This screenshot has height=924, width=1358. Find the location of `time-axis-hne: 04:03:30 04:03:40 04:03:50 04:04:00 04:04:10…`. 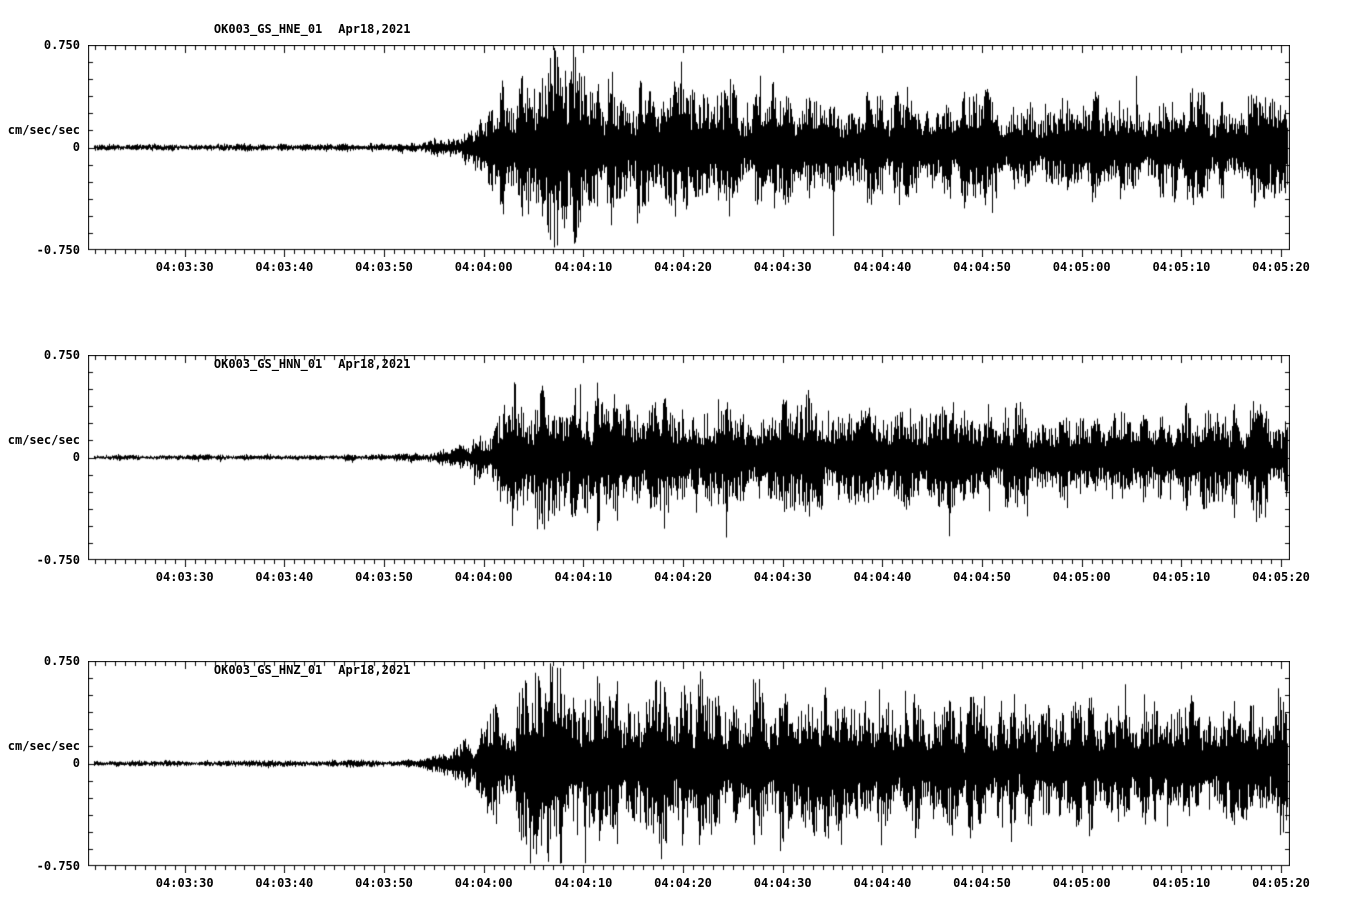

time-axis-hne: 04:03:30 04:03:40 04:03:50 04:04:00 04:04:10… is located at coordinates (679, 268).